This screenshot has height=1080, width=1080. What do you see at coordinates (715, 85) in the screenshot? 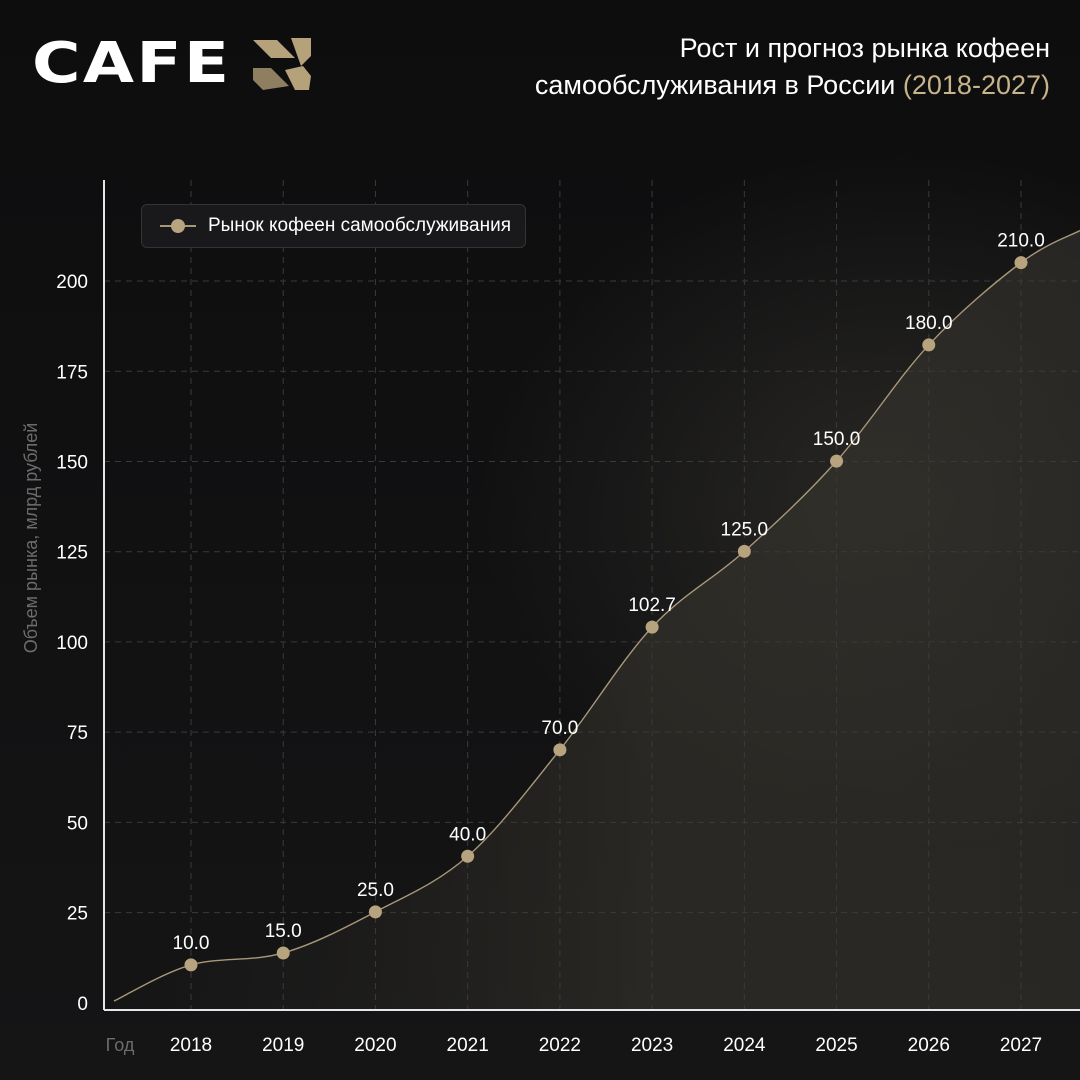
I see `title-line-2-text: самообслуживания в России` at bounding box center [715, 85].